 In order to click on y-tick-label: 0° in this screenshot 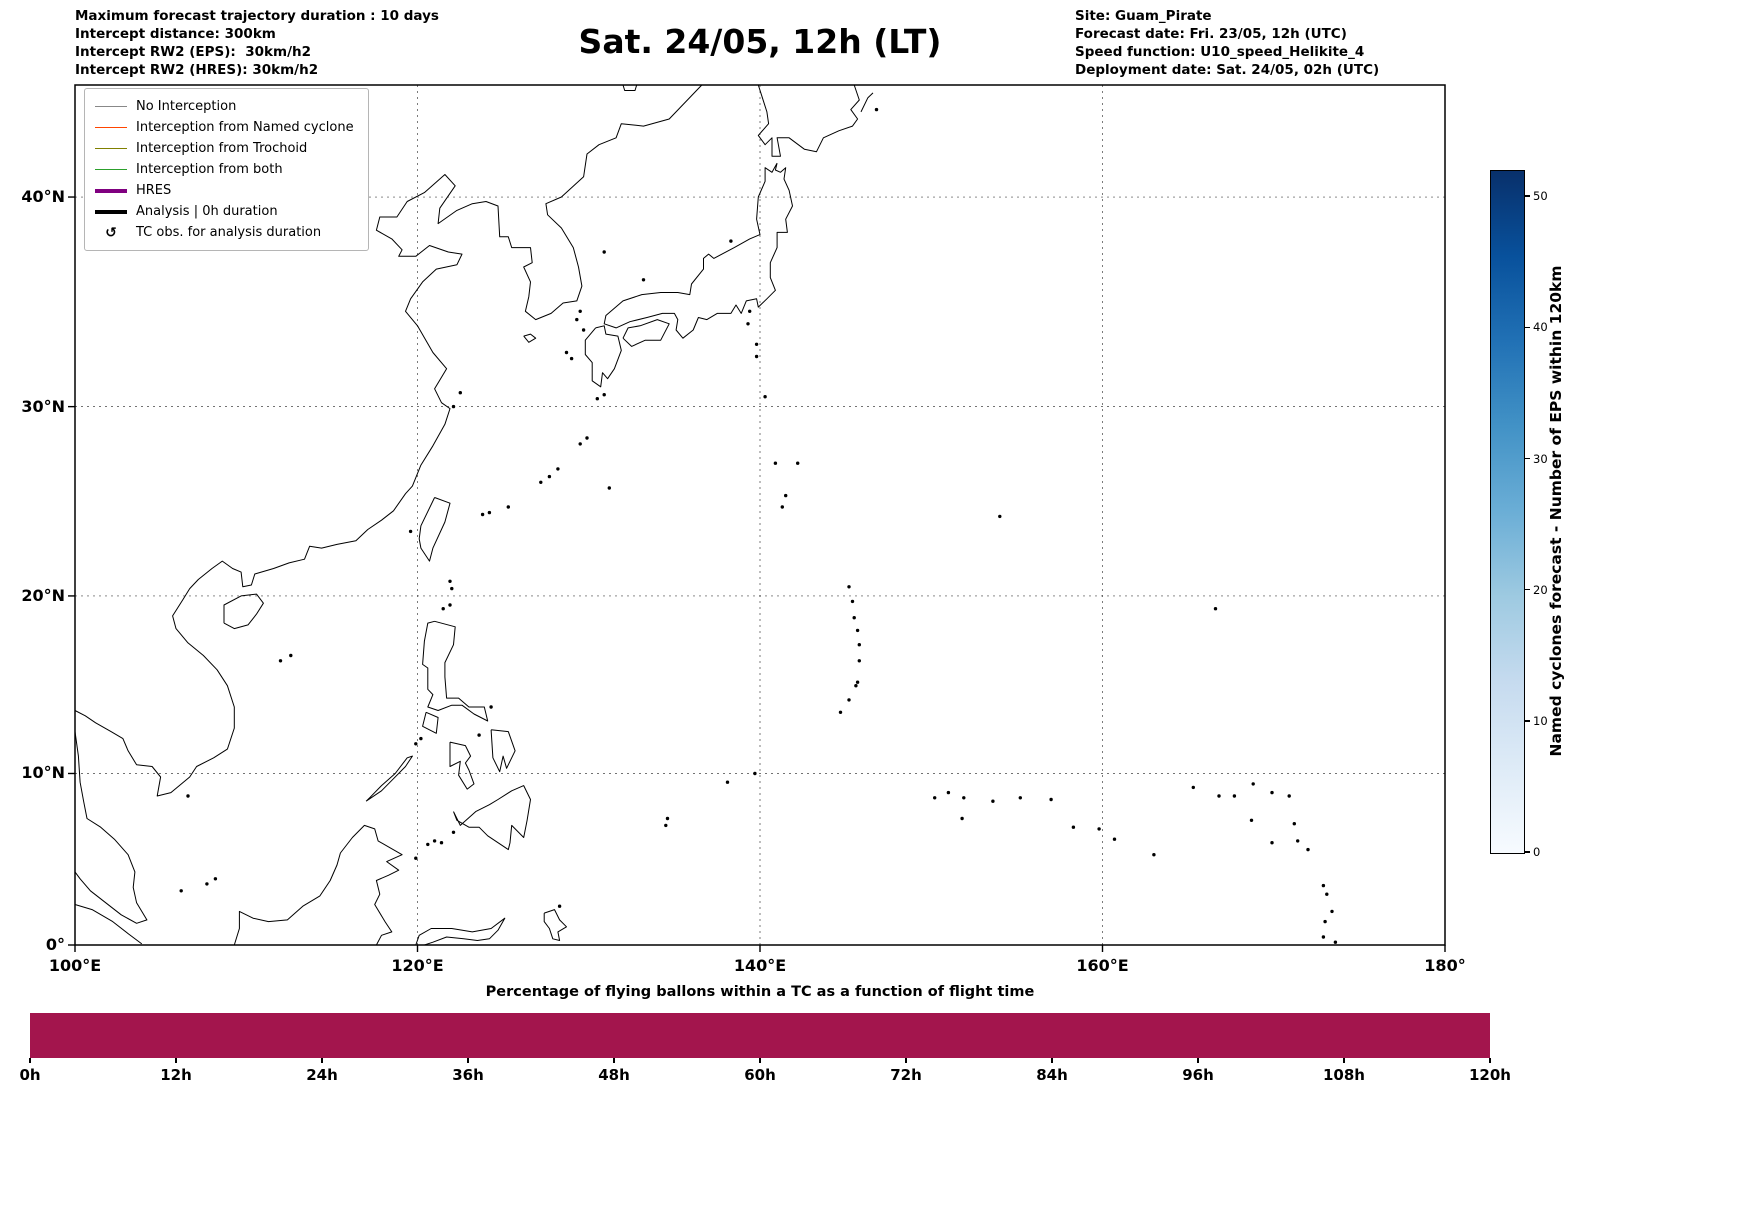, I will do `click(55, 944)`.